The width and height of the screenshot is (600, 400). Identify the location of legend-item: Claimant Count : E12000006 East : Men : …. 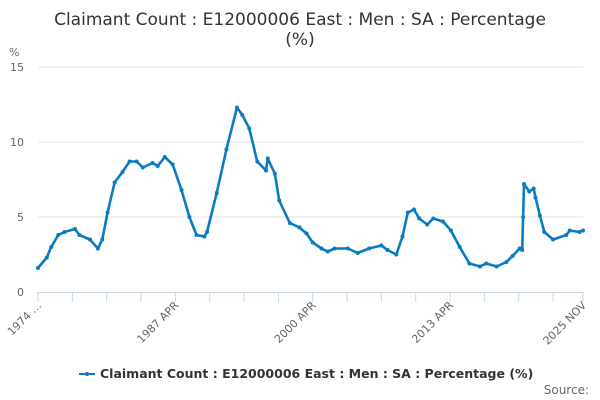
(306, 373).